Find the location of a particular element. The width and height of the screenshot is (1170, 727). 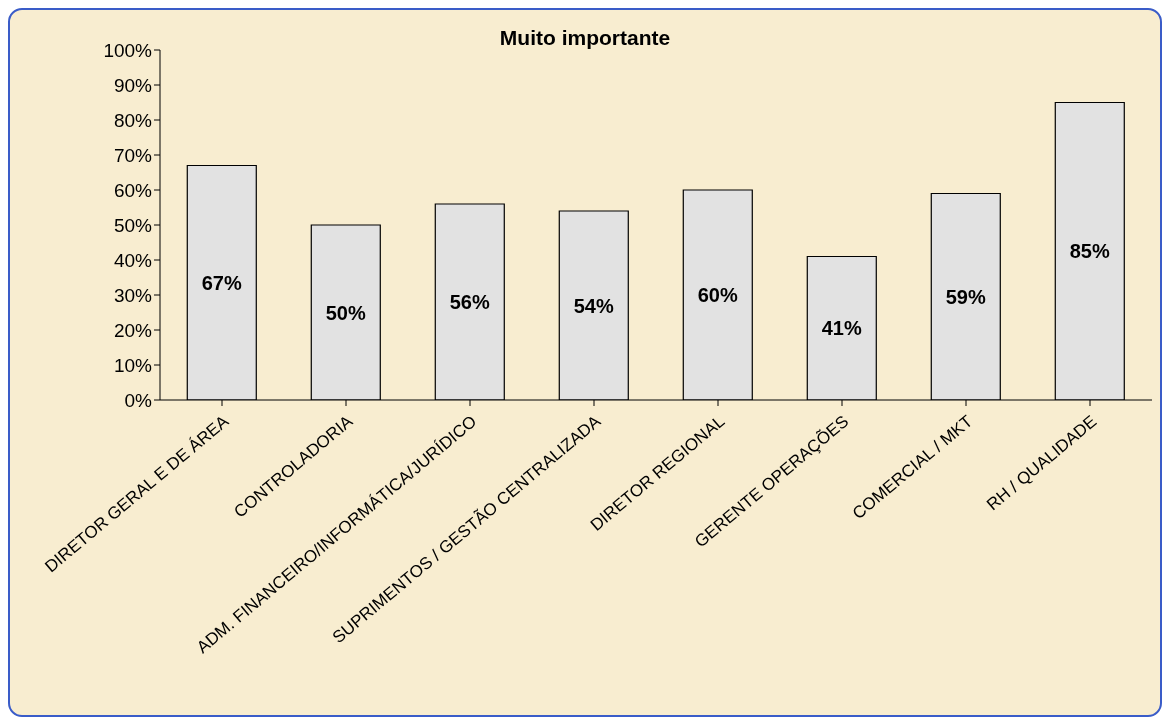

y-tick-label: 20% is located at coordinates (133, 330).